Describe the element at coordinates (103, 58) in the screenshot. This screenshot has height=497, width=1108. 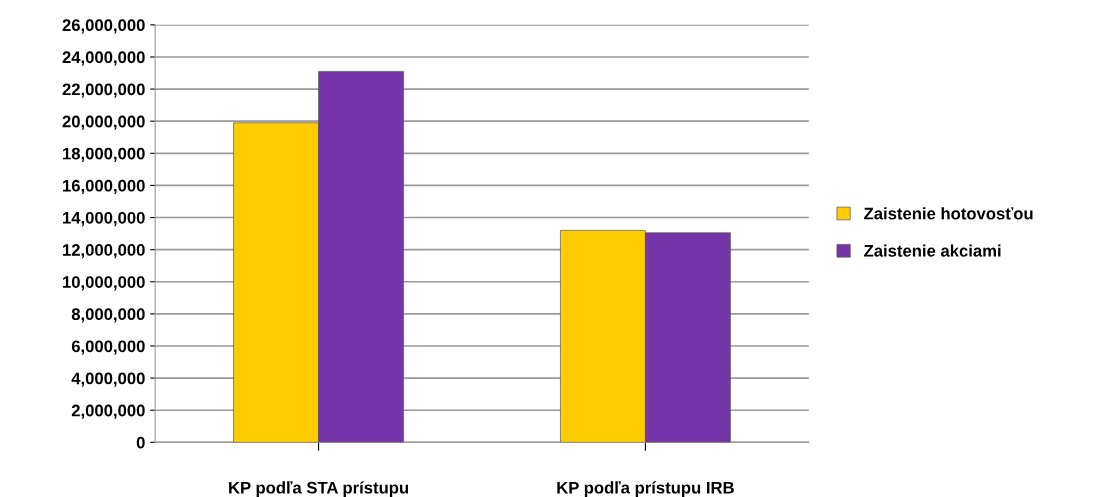
I see `y-tick-label: 24,000,000` at that location.